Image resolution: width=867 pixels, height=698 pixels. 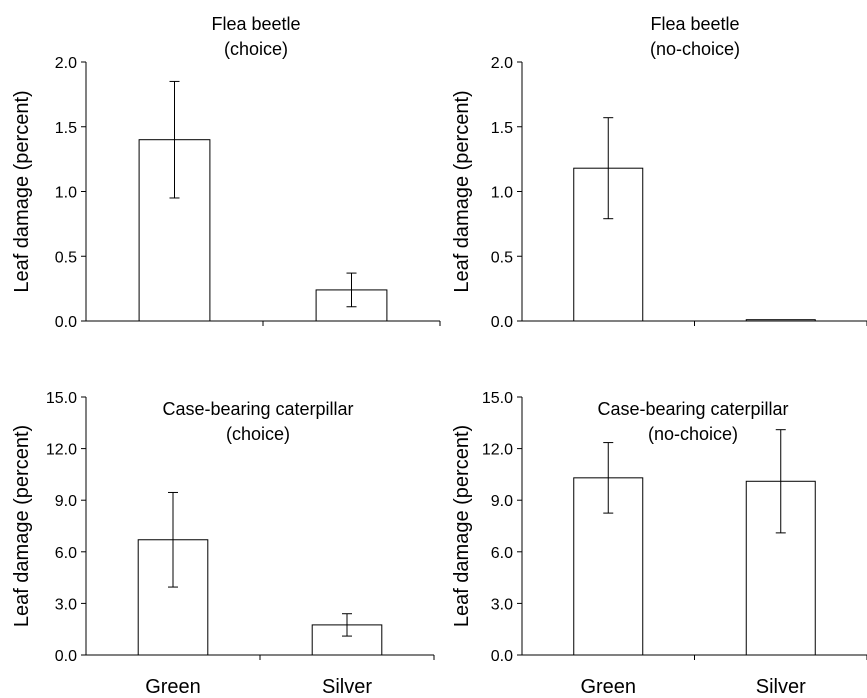 What do you see at coordinates (780, 320) in the screenshot?
I see `bar-silver` at bounding box center [780, 320].